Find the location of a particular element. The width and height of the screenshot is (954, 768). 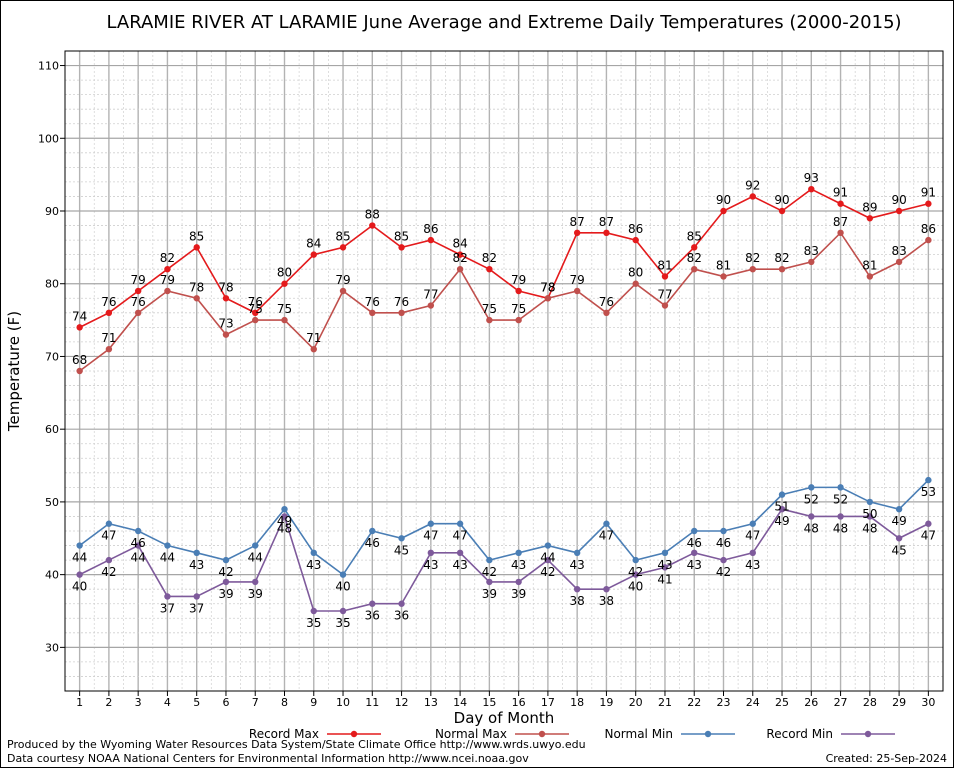

data-label-record-min: 39 is located at coordinates (255, 594).